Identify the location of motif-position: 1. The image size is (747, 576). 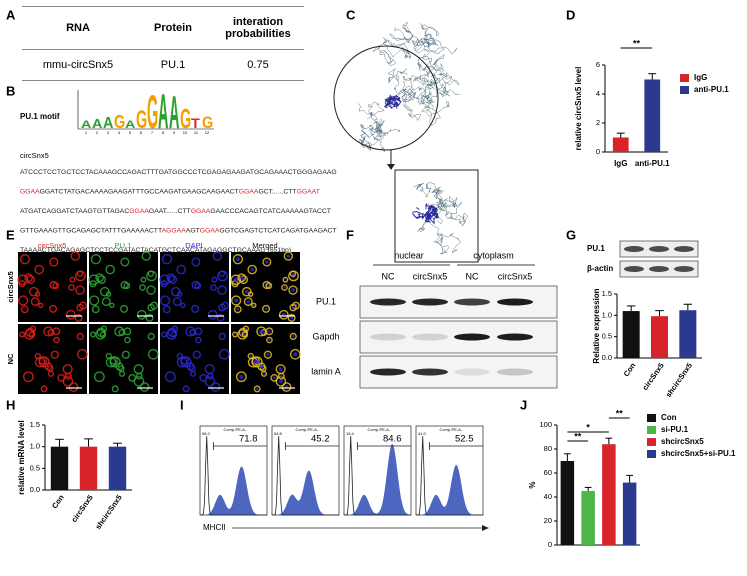
(86, 132).